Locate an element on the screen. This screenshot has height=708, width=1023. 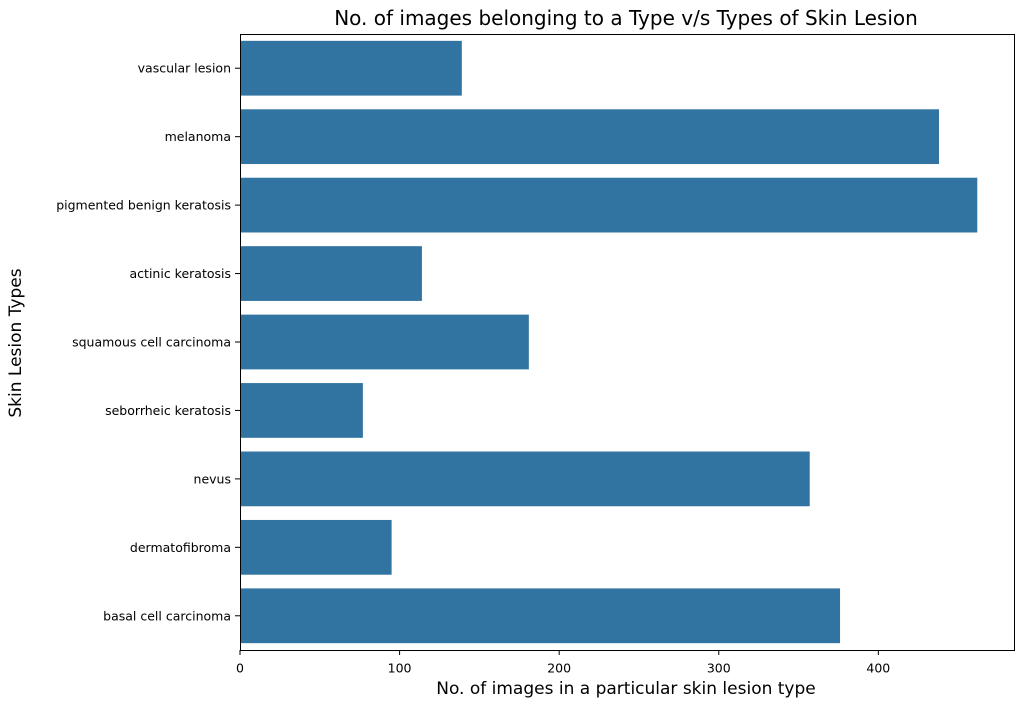
bar-squamous-cell-carcinoma is located at coordinates (384, 342).